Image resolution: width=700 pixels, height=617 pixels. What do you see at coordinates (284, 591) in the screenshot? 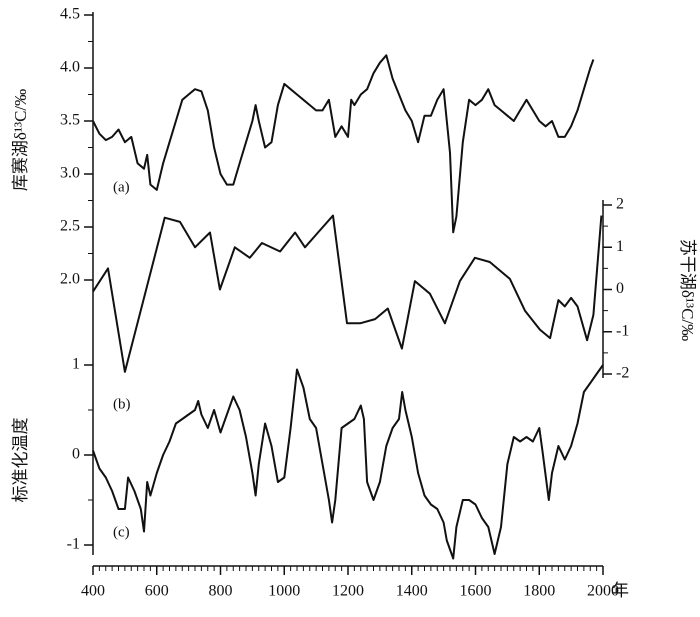
I see `x-tick-label: 1000` at bounding box center [284, 591].